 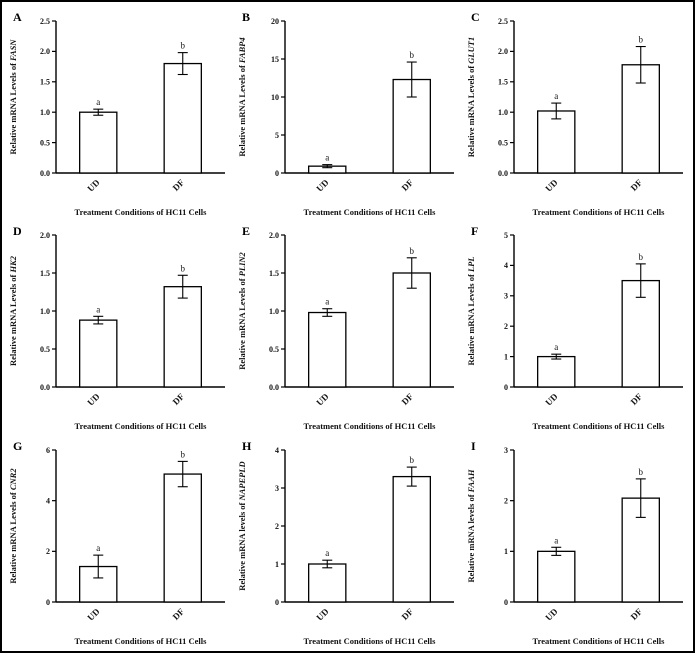 What do you see at coordinates (503, 21) in the screenshot?
I see `y-tick-label: 2.5` at bounding box center [503, 21].